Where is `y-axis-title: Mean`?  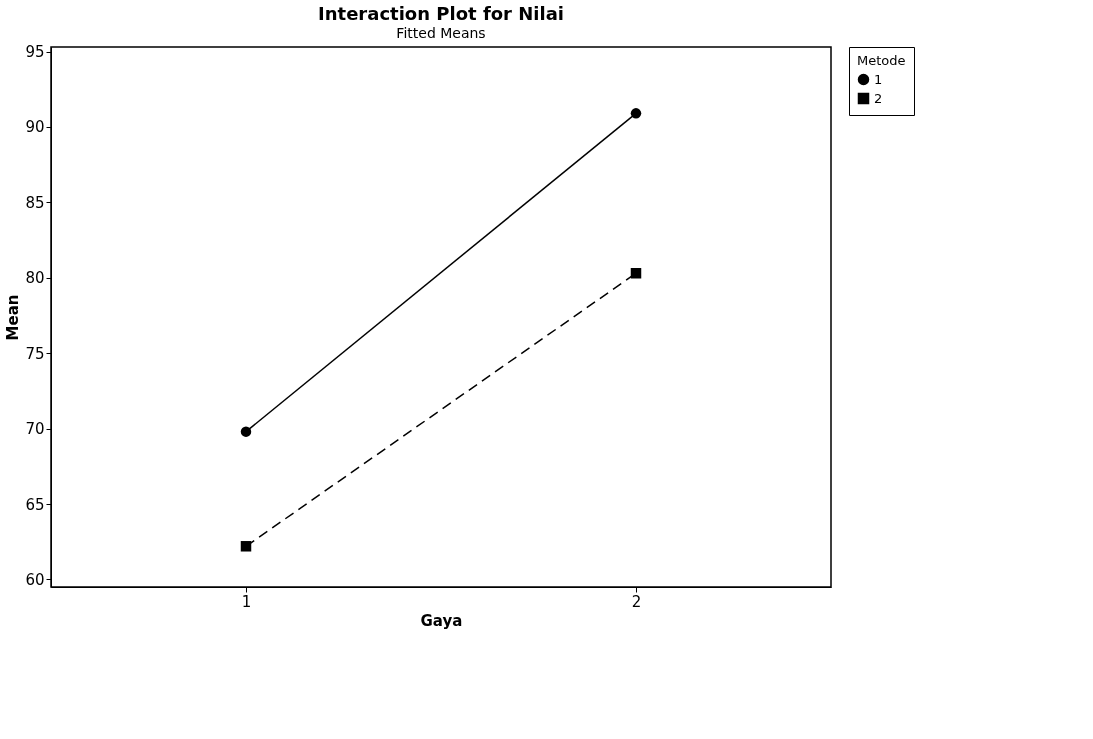 y-axis-title: Mean is located at coordinates (13, 317).